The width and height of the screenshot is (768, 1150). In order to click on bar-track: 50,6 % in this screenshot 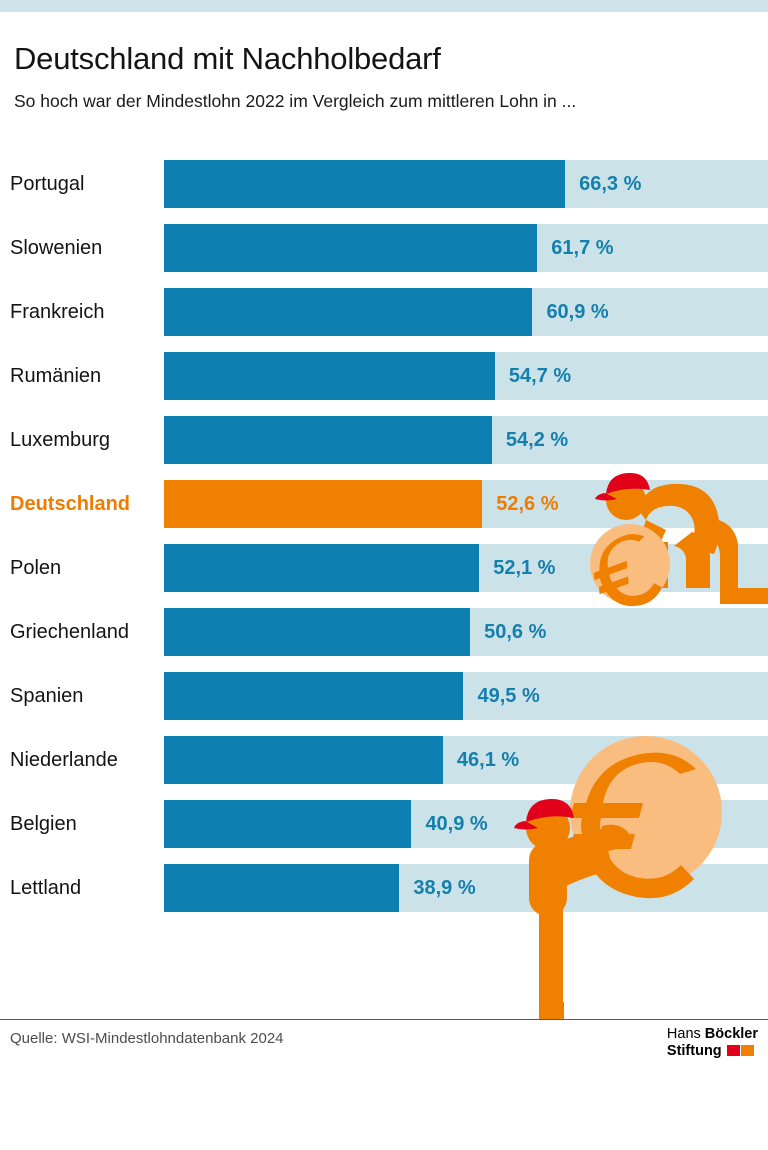, I will do `click(466, 632)`.